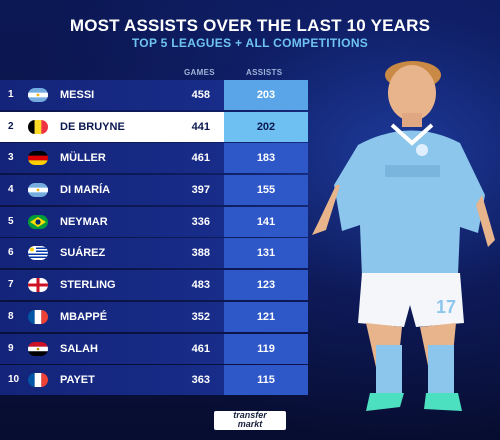 Image resolution: width=500 pixels, height=440 pixels. I want to click on assists-value: 155, so click(266, 190).